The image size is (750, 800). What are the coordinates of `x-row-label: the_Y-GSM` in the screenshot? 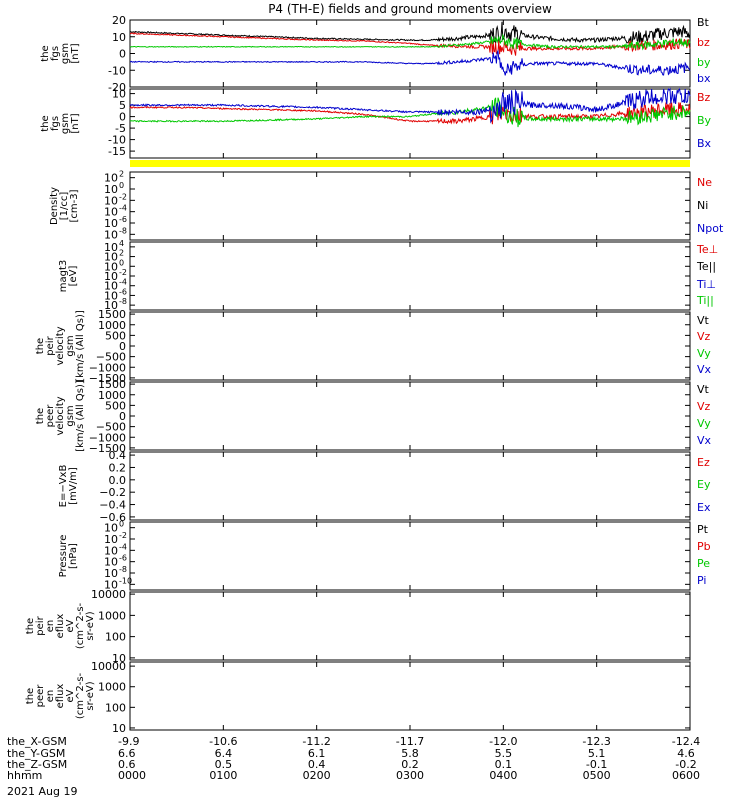 It's located at (36, 753).